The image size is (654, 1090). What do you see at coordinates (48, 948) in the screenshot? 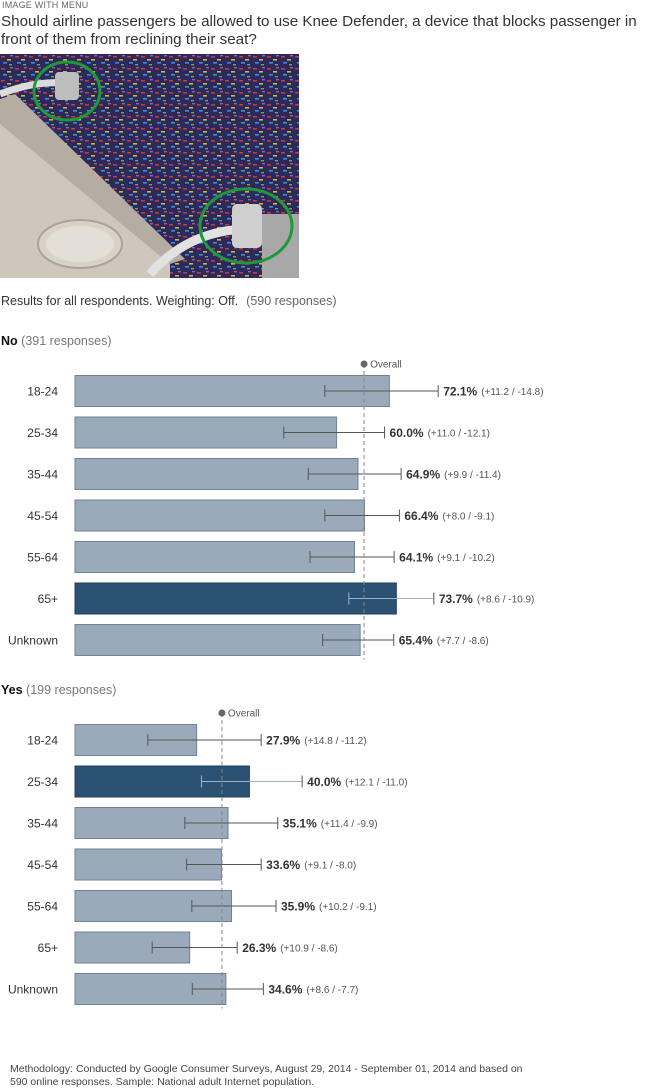
I see `category-label-yes-5: 65+` at bounding box center [48, 948].